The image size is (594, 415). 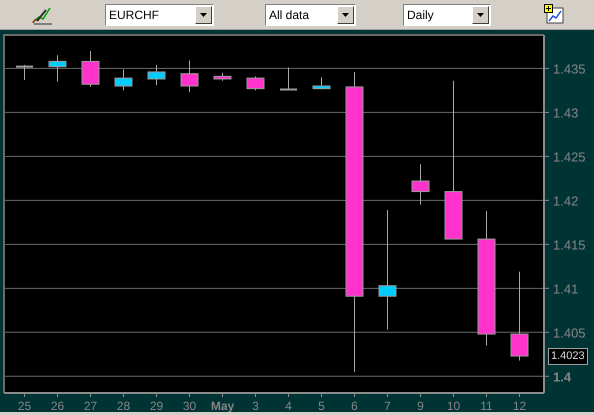 I want to click on y-tick-label: 1.41, so click(x=565, y=288).